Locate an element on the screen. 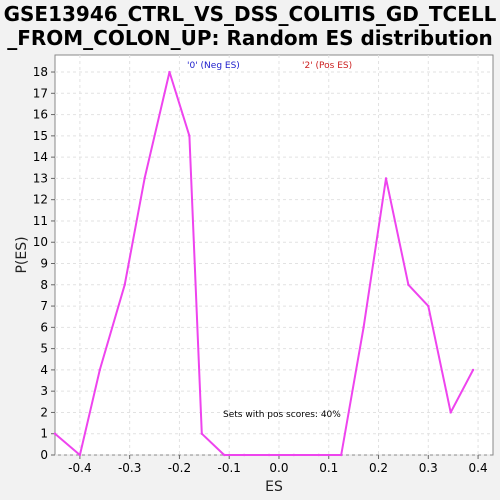 The height and width of the screenshot is (500, 500). legend-pos-es: '2' (Pos ES) is located at coordinates (327, 66).